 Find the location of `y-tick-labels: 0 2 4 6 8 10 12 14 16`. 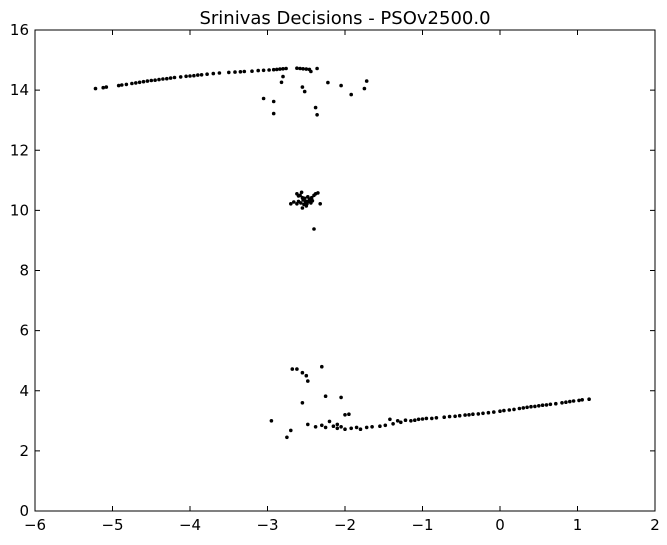

y-tick-labels: 0 2 4 6 8 10 12 14 16 is located at coordinates (19, 270).